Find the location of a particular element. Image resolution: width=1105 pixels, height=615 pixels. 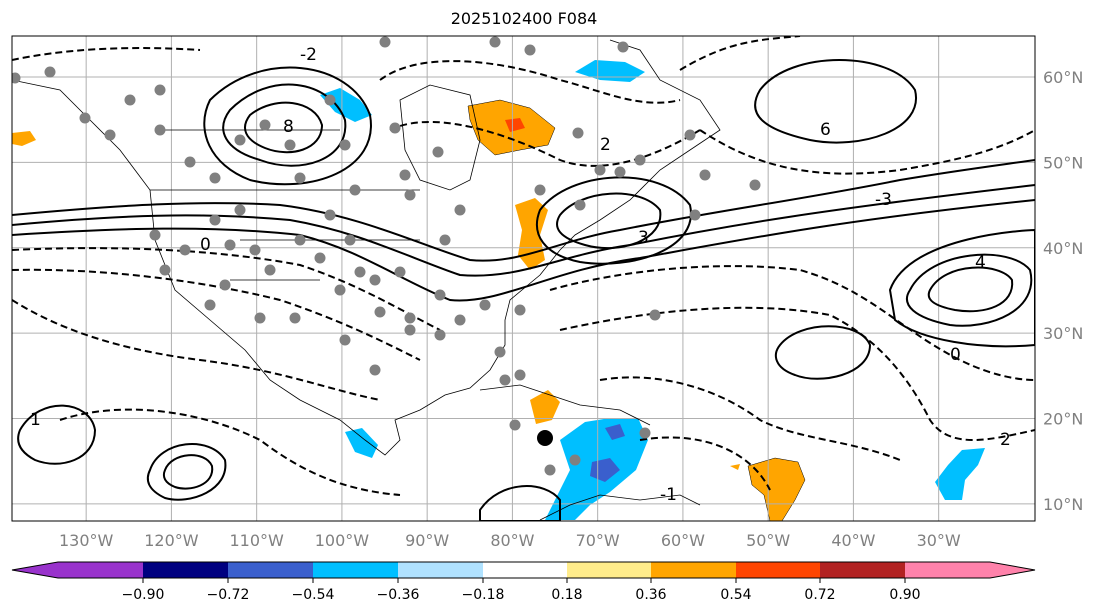

colorbar-tick-label: 0.72 is located at coordinates (819, 595).